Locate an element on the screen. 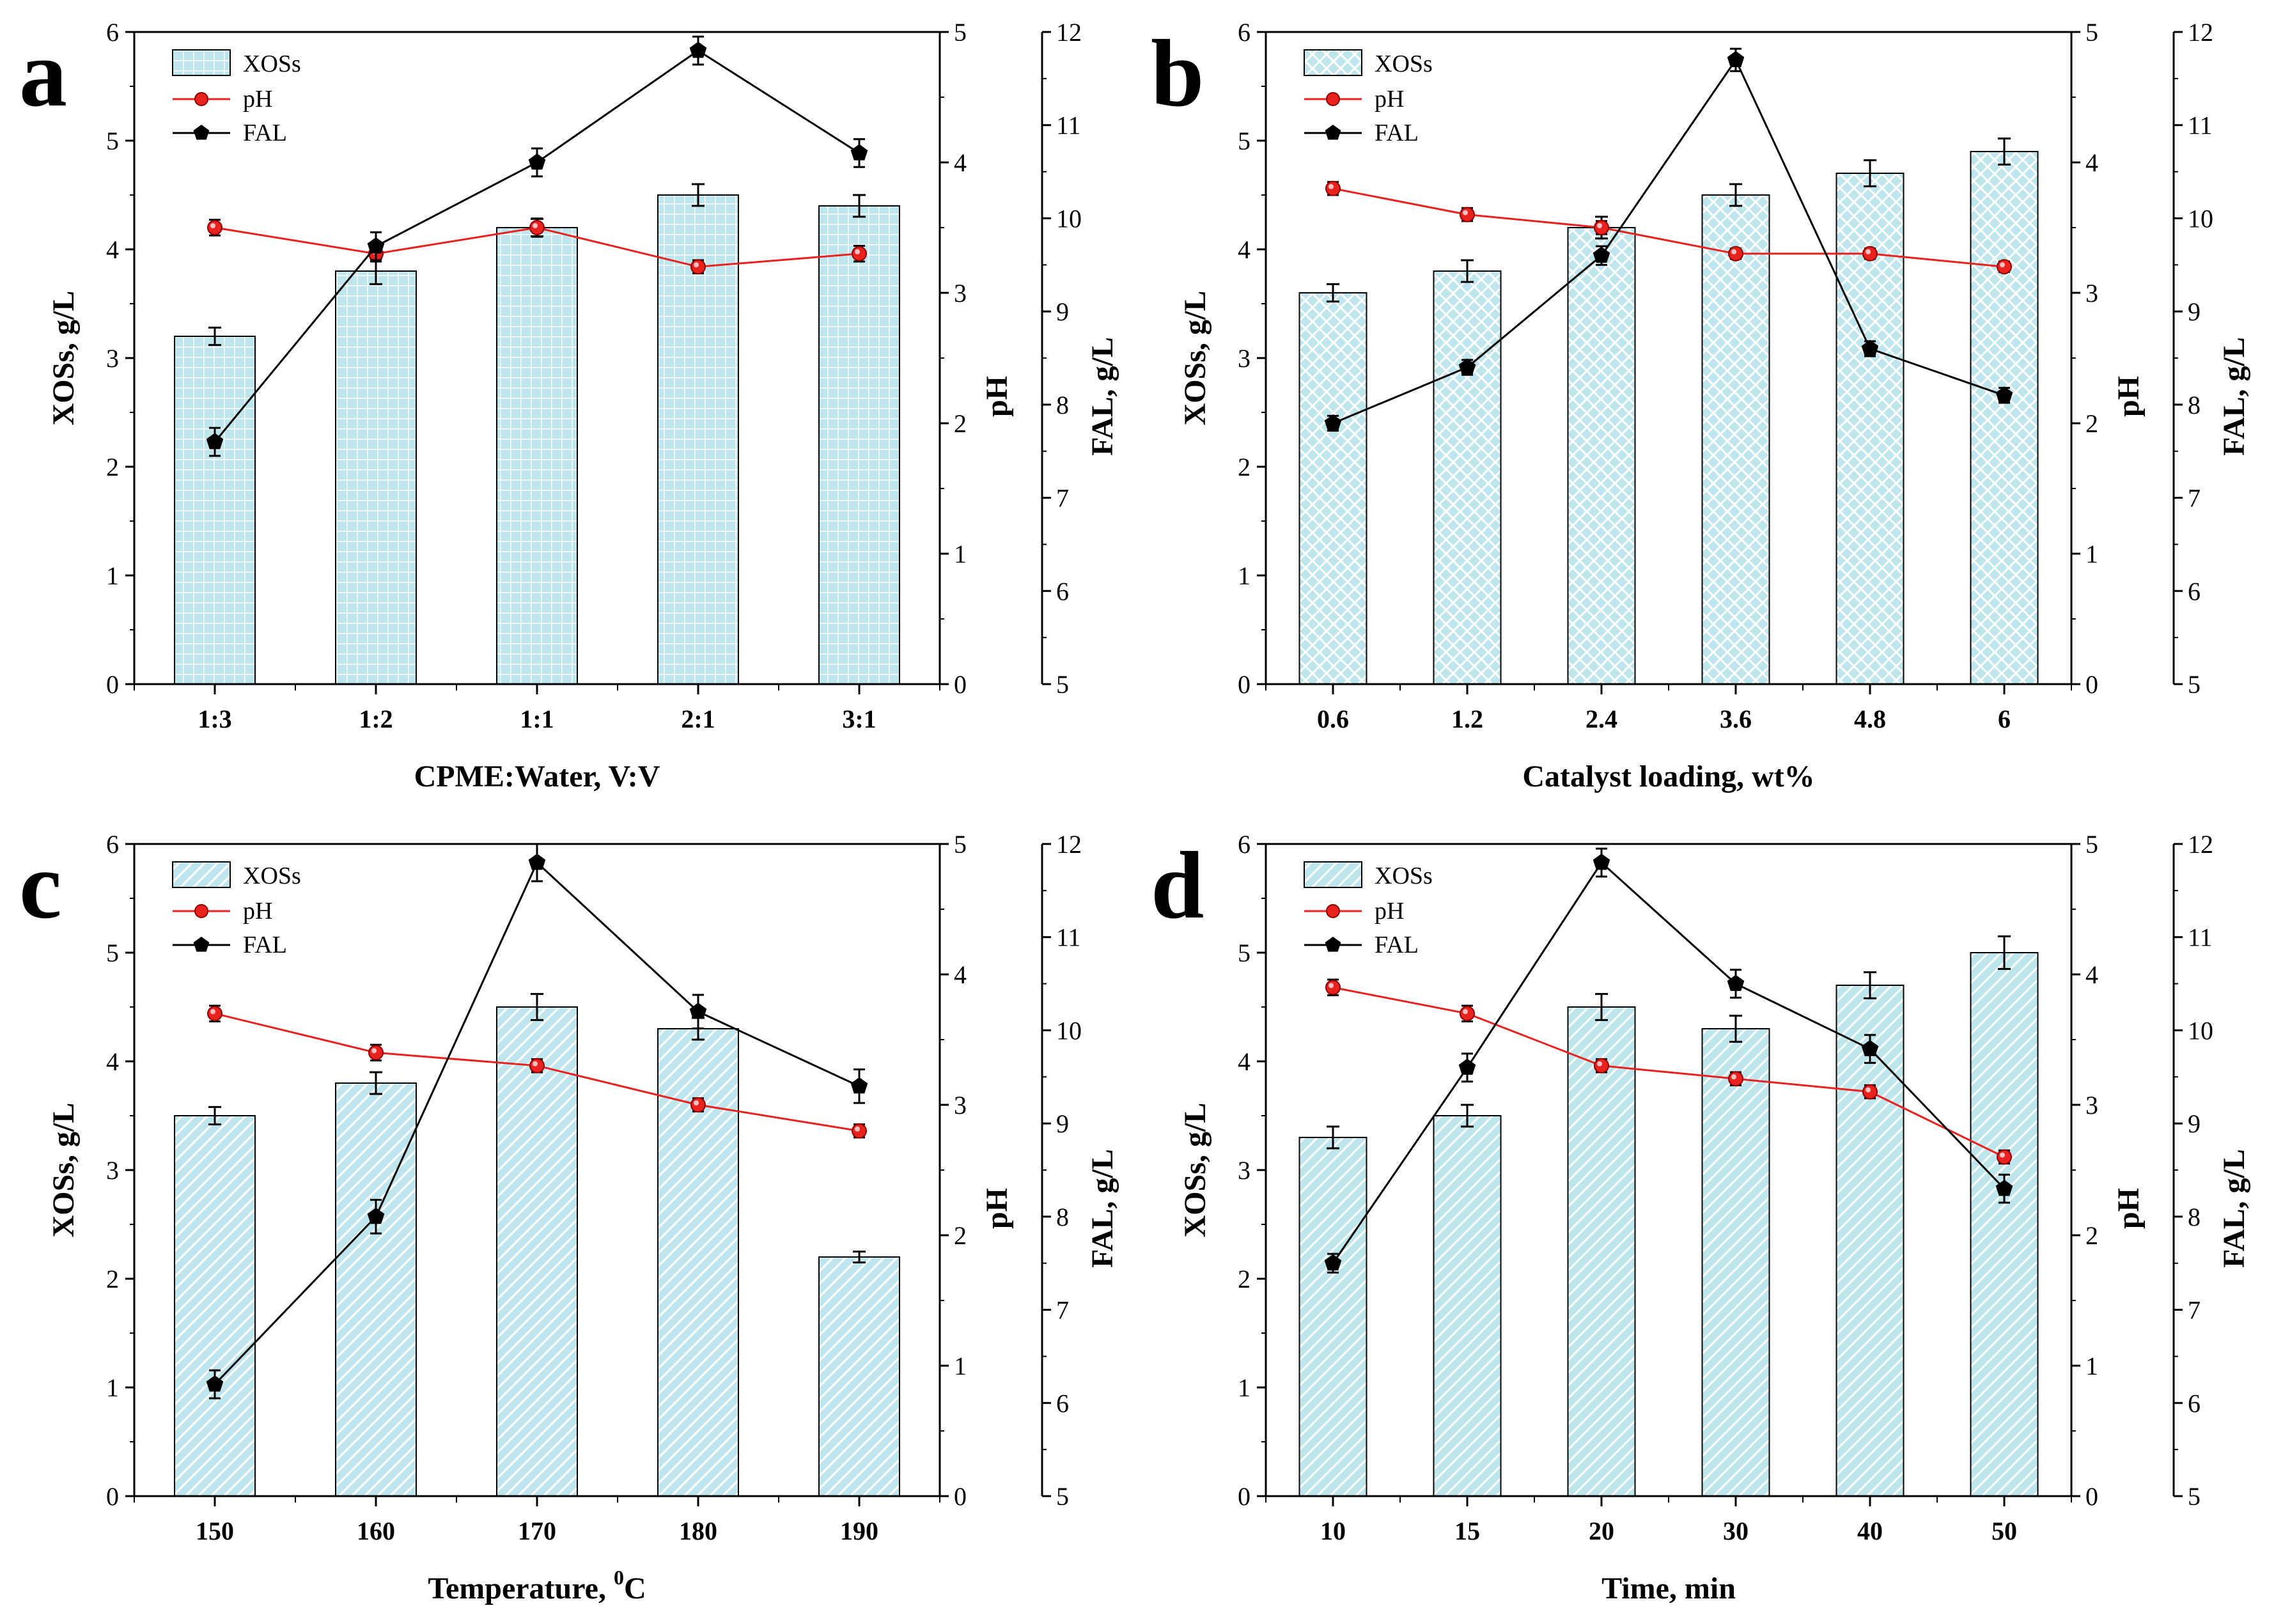  ph-series is located at coordinates (1669, 1071).